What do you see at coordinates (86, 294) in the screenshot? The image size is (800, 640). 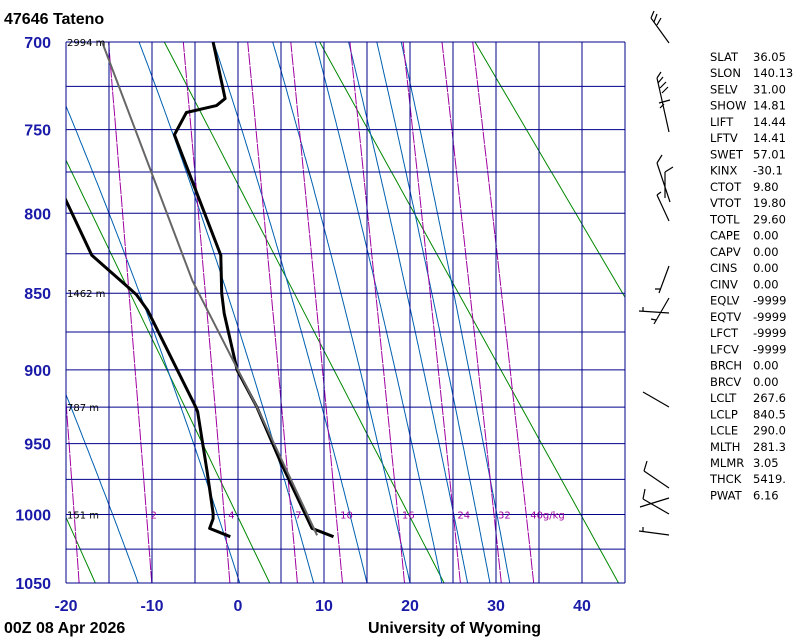 I see `height-label: 1462 m` at bounding box center [86, 294].